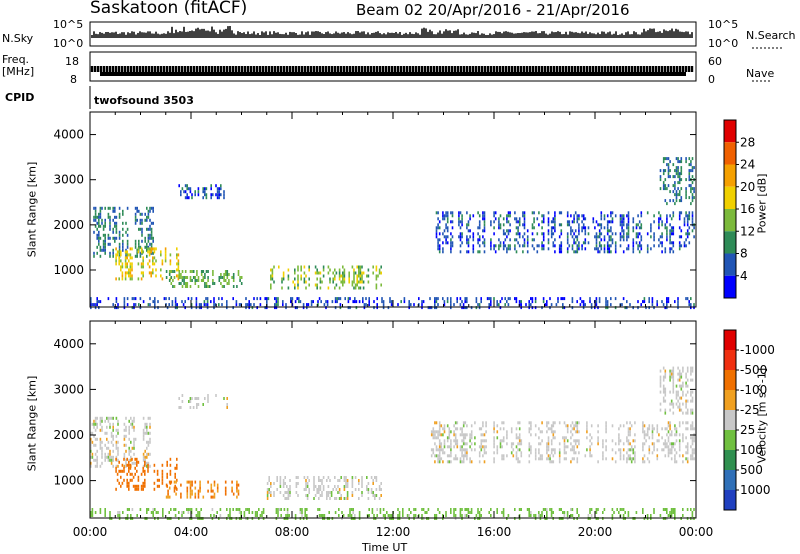 The height and width of the screenshot is (554, 800). Describe the element at coordinates (755, 490) in the screenshot. I see `colorbar-tick-label: 1000` at that location.